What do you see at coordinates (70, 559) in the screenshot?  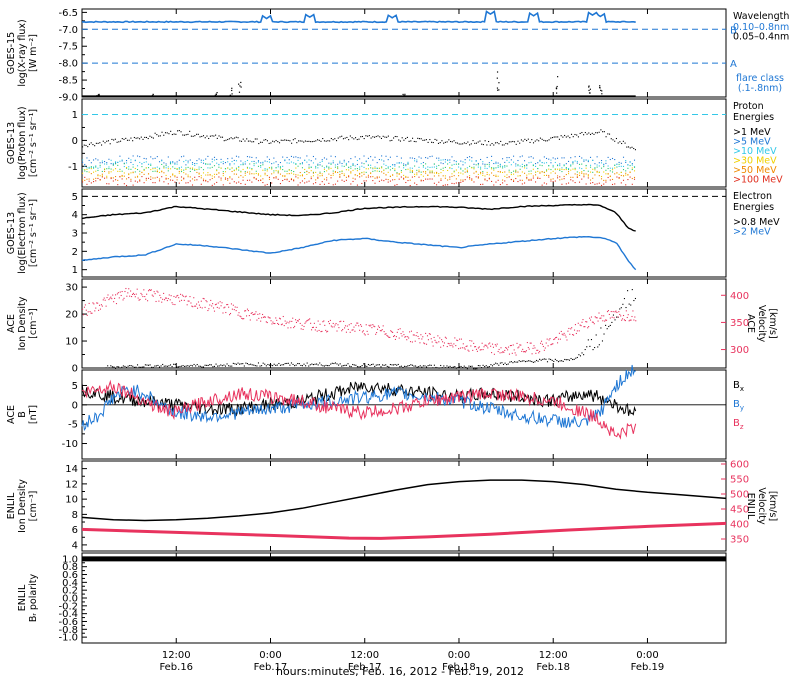 I see `y-tick-label: 1.0` at bounding box center [70, 559].